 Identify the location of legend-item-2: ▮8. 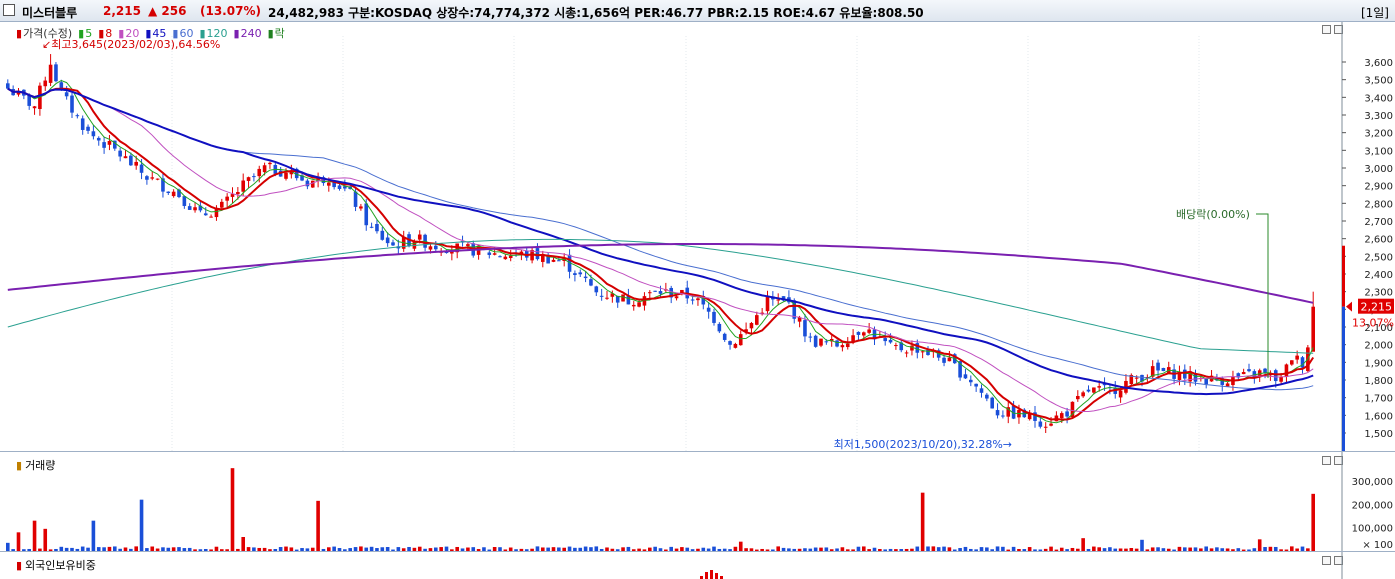
(106, 33).